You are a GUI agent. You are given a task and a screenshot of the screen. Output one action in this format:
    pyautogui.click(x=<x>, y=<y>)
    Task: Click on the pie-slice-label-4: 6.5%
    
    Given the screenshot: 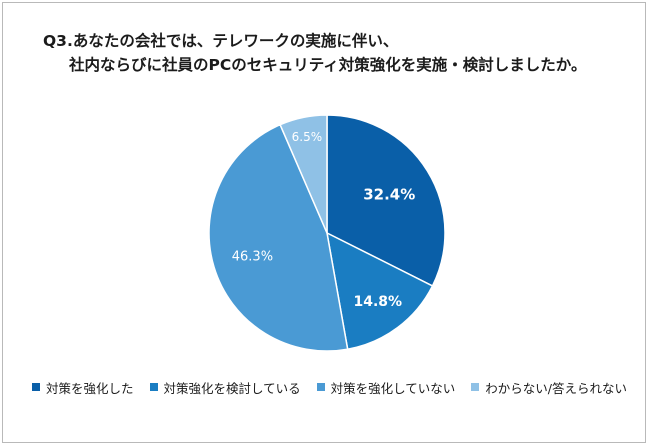 What is the action you would take?
    pyautogui.click(x=307, y=137)
    